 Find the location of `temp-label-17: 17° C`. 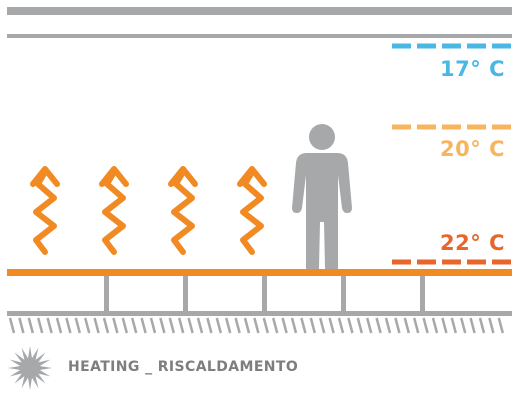

temp-label-17: 17° C is located at coordinates (472, 69).